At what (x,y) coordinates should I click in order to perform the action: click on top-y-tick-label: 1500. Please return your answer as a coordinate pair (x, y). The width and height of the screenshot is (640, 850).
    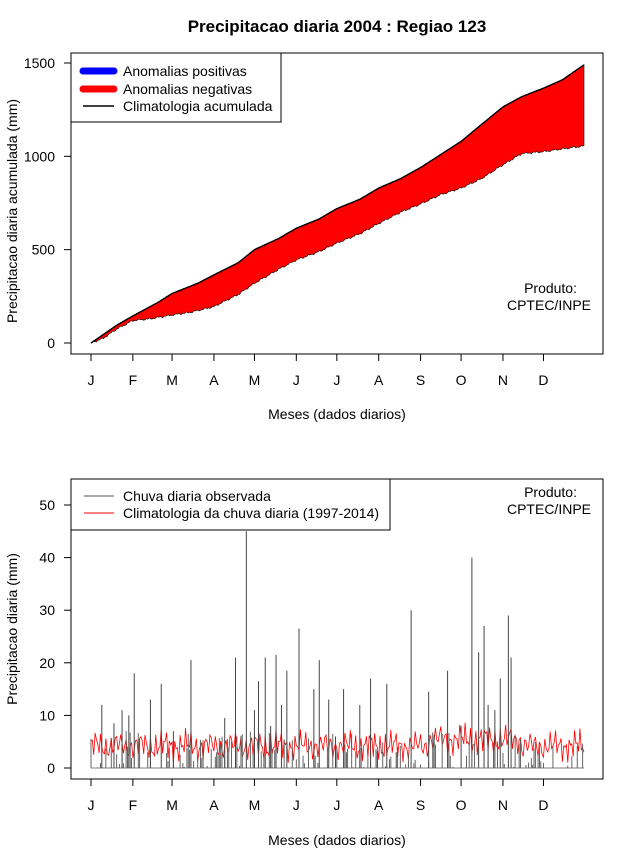
    Looking at the image, I should click on (39, 63).